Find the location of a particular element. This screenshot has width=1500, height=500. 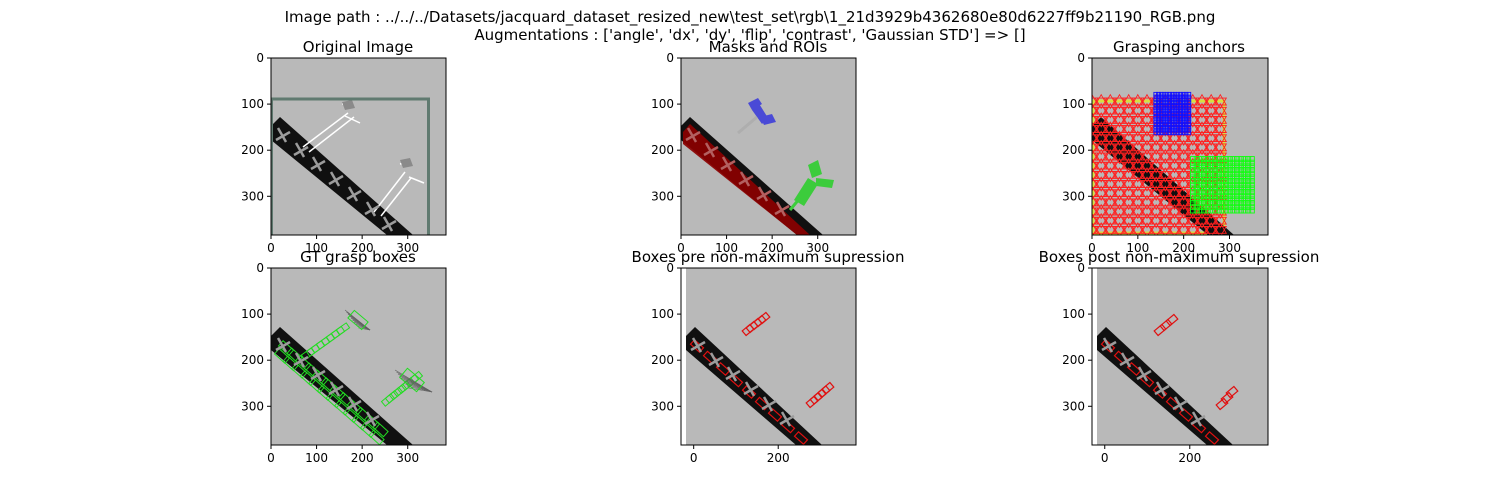

y-tick-label: 300 is located at coordinates (252, 406).